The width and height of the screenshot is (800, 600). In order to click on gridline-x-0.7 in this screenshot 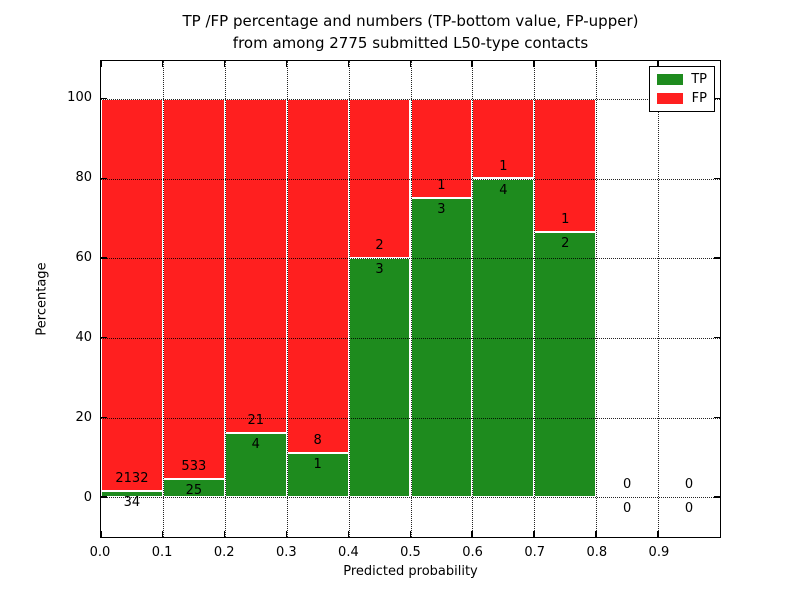, I will do `click(535, 299)`.